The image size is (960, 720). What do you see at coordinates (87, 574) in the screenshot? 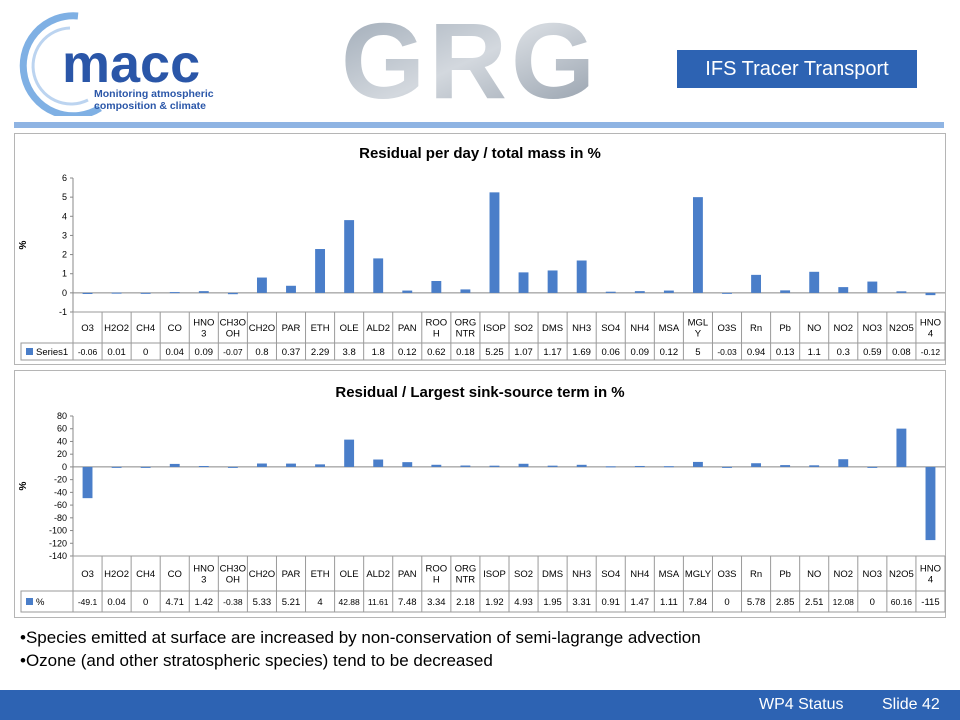
I see `category-label: O3` at bounding box center [87, 574].